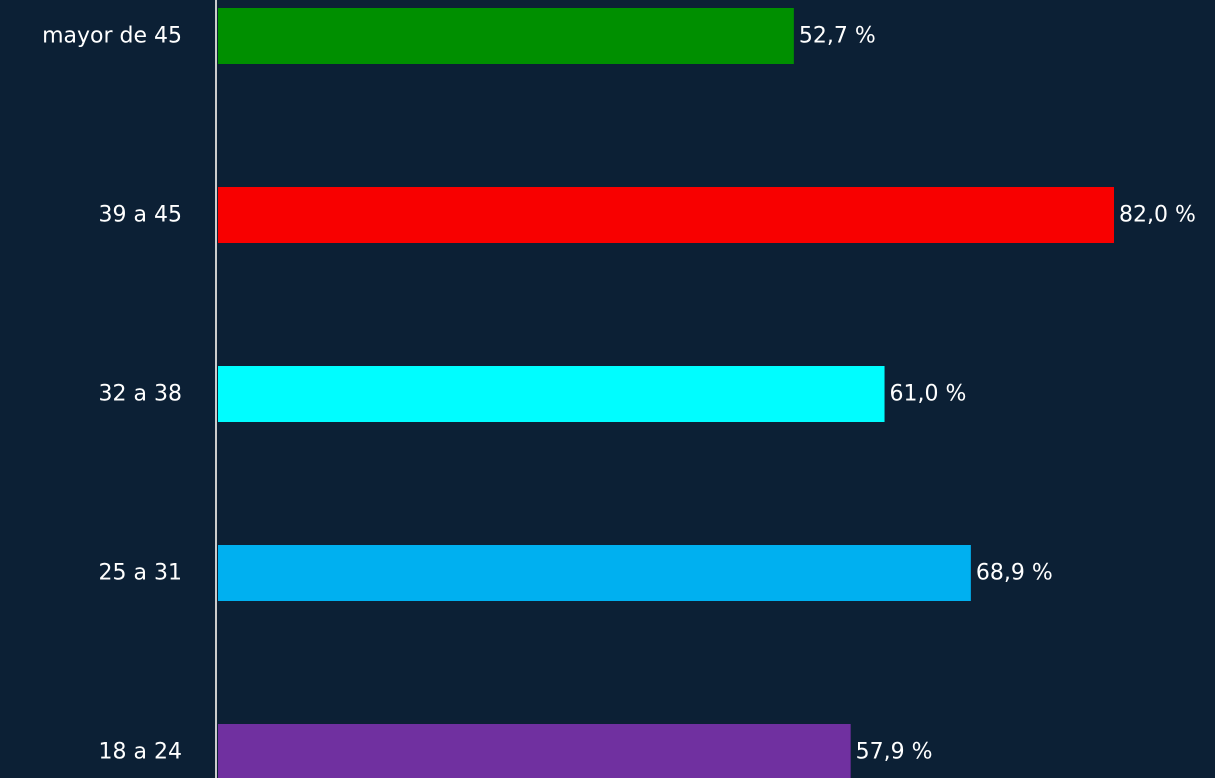 The image size is (1215, 778). I want to click on category-labels: mayor de 45 39 a 45 32 a 38 25 a 31 18 a 24, so click(112, 394).